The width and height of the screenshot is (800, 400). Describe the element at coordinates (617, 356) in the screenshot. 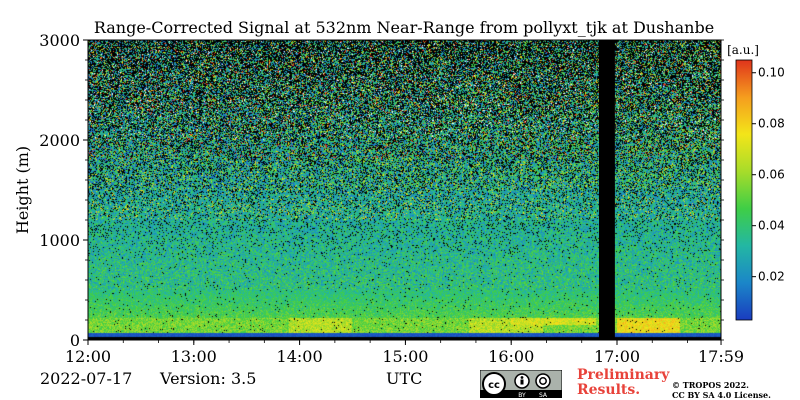

I see `x-tick-label: 17:00` at that location.